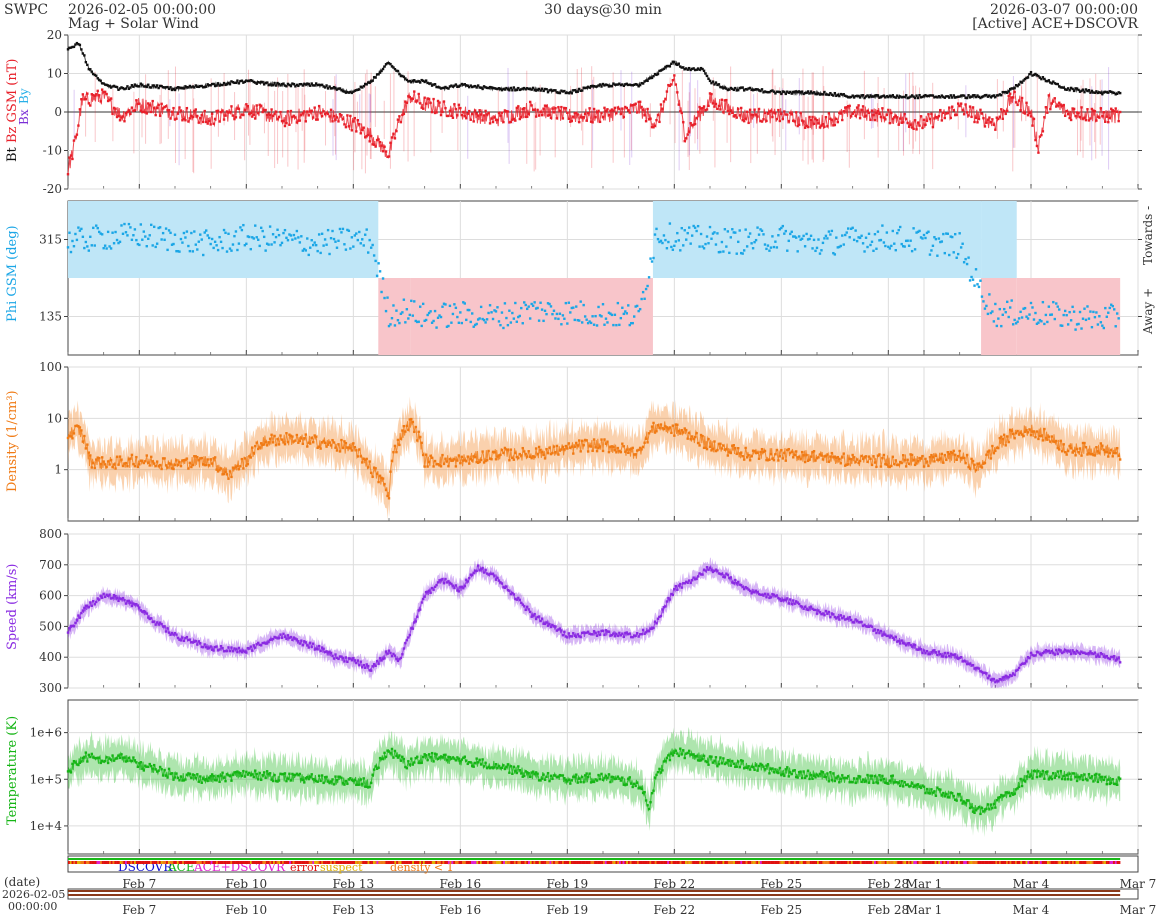  Describe the element at coordinates (50, 534) in the screenshot. I see `y-tick-label: 800` at that location.